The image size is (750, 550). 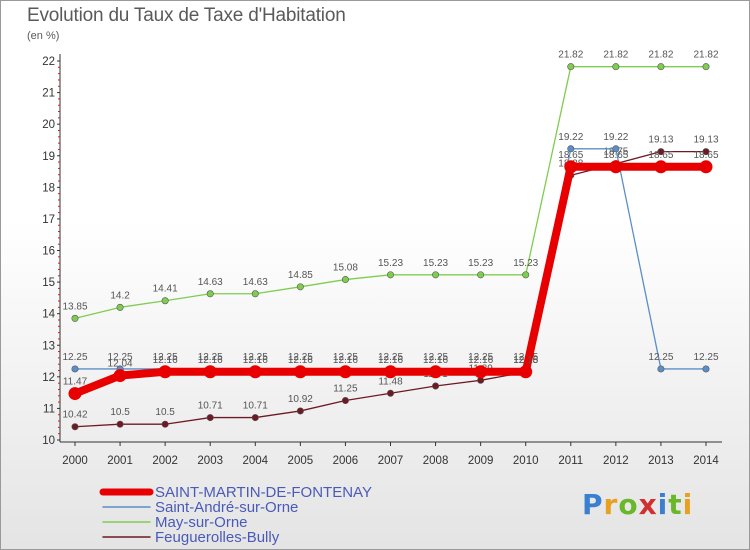 I want to click on logo-letter: t, so click(x=675, y=504).